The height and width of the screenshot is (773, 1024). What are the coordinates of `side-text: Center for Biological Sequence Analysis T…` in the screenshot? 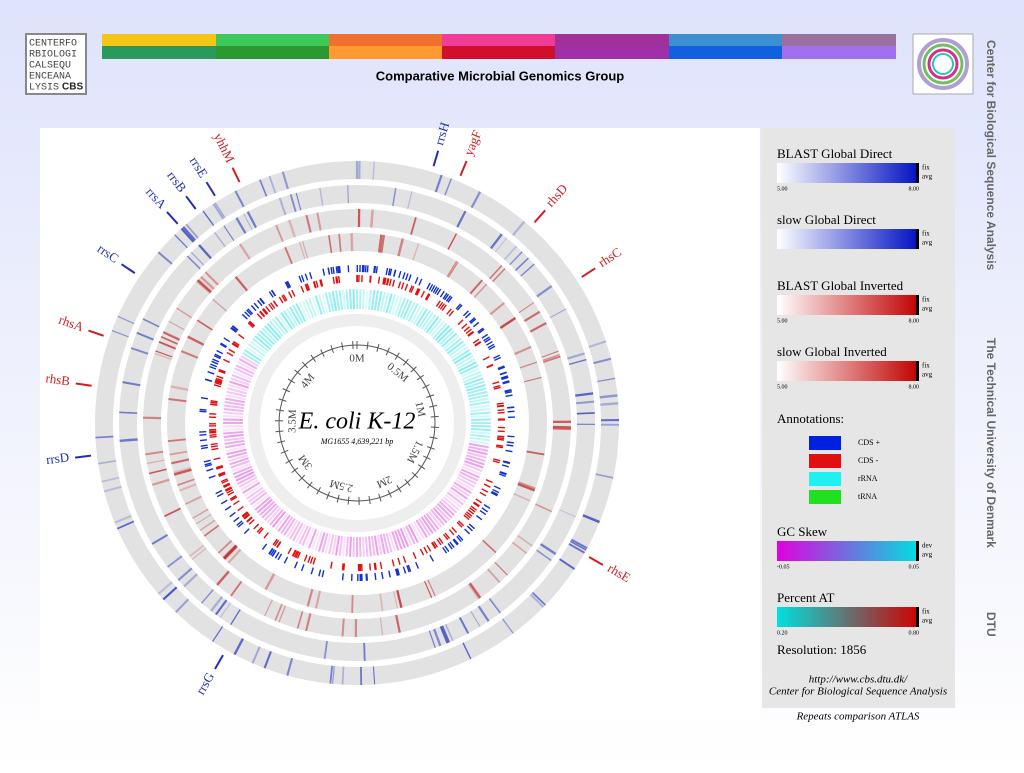 It's located at (991, 338).